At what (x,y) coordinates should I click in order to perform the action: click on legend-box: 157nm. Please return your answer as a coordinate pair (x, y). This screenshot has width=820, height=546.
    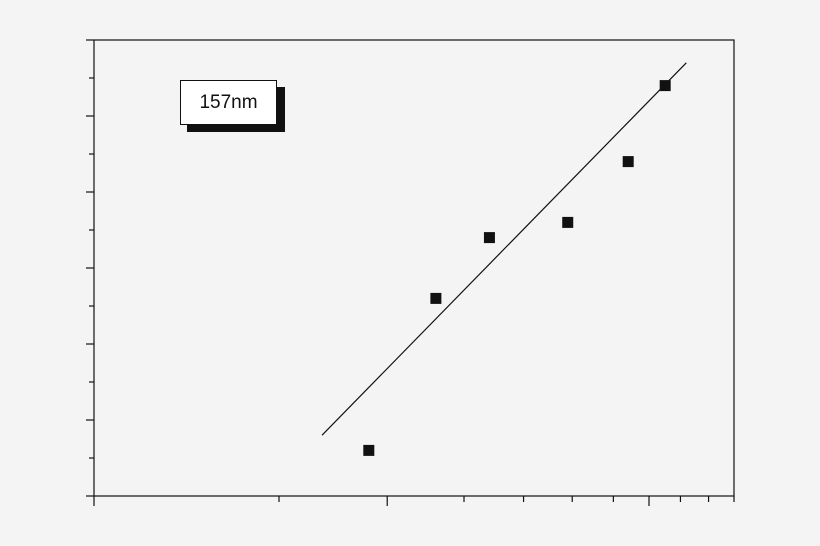
    Looking at the image, I should click on (228, 102).